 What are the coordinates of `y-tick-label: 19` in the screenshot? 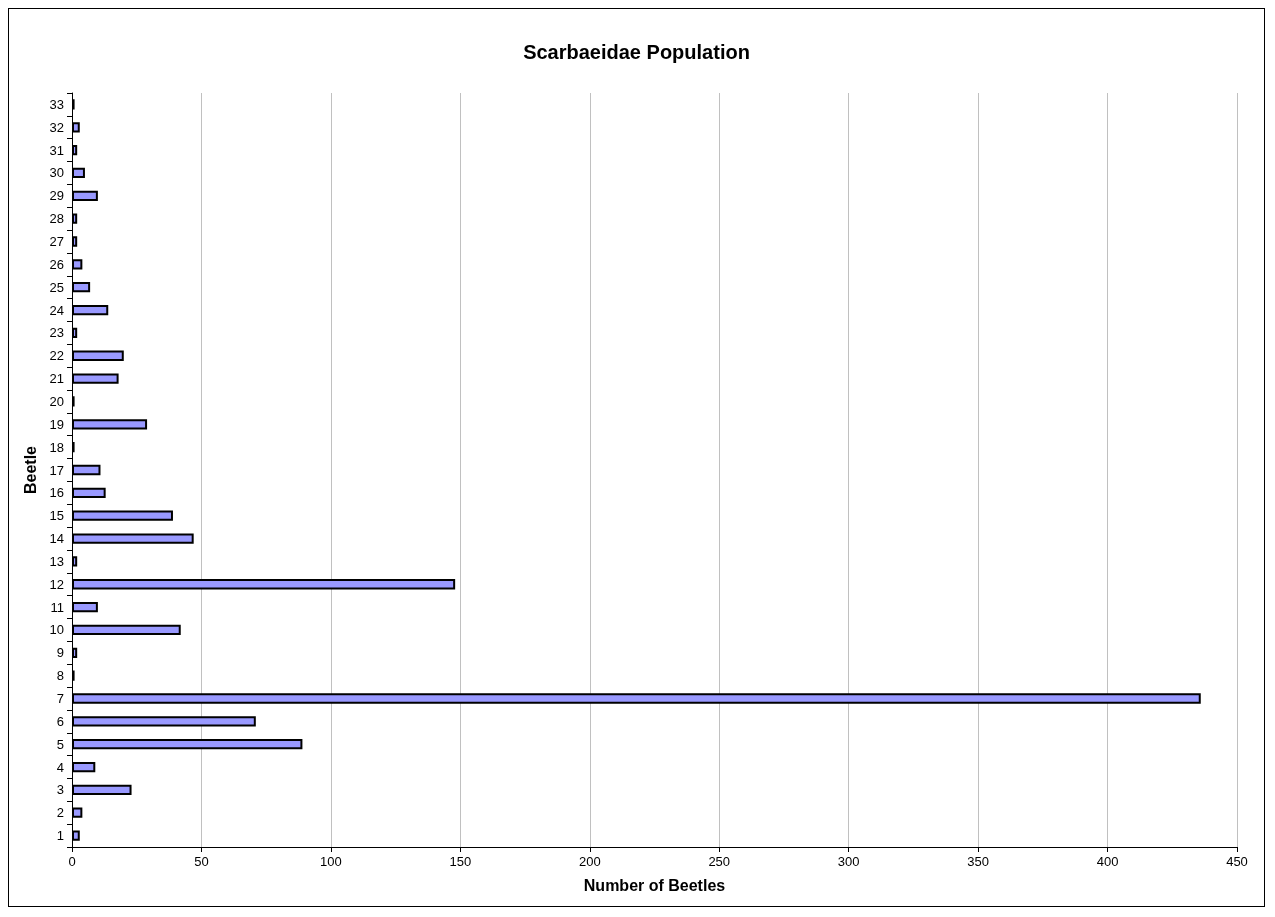 It's located at (56, 424).